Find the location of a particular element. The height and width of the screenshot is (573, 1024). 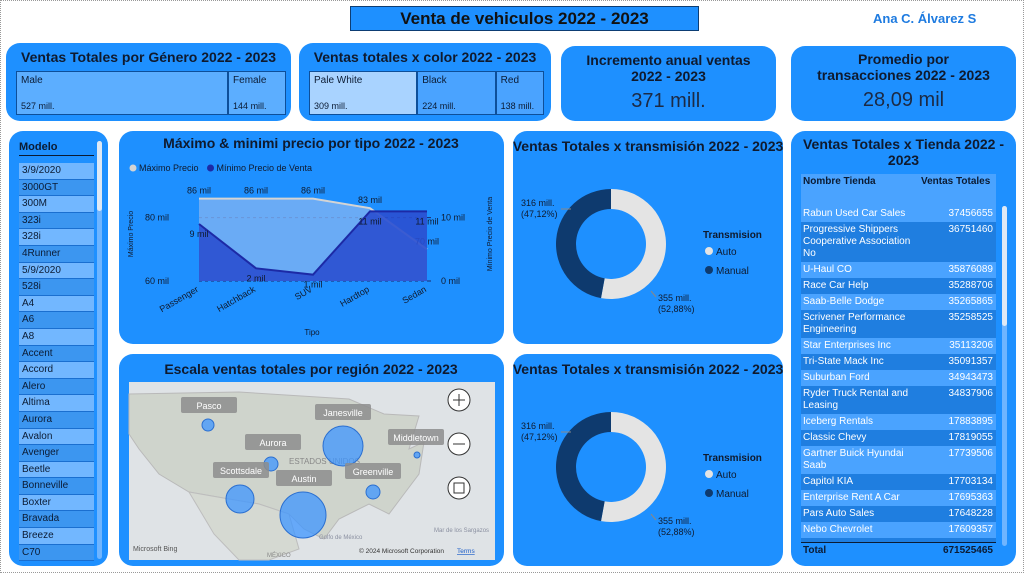

treemap: Male 527 mill. Female 144 mill. is located at coordinates (151, 93).